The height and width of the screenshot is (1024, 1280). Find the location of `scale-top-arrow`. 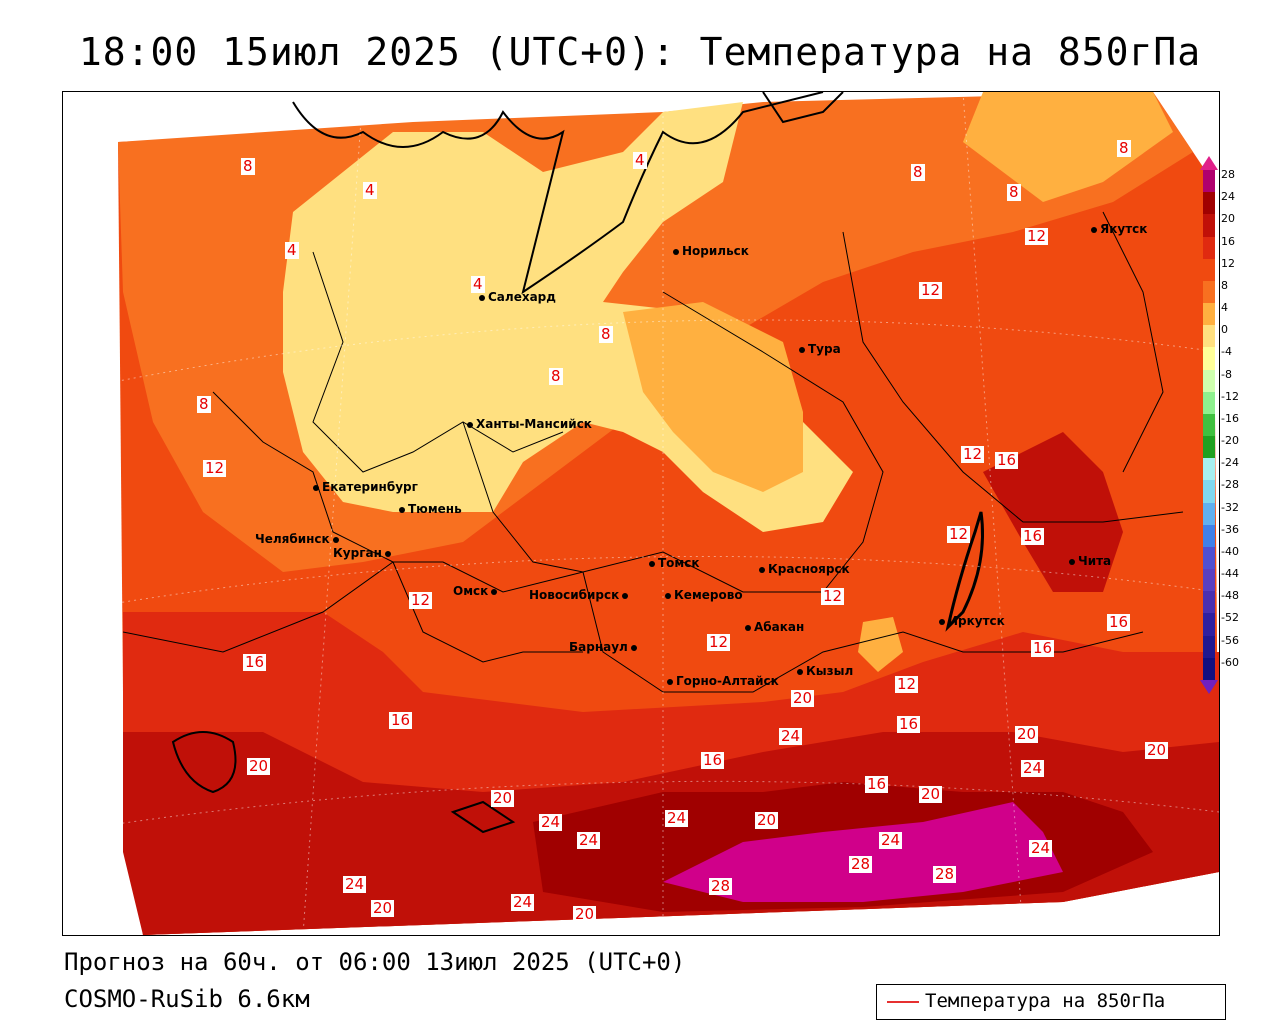

scale-top-arrow is located at coordinates (1209, 163).